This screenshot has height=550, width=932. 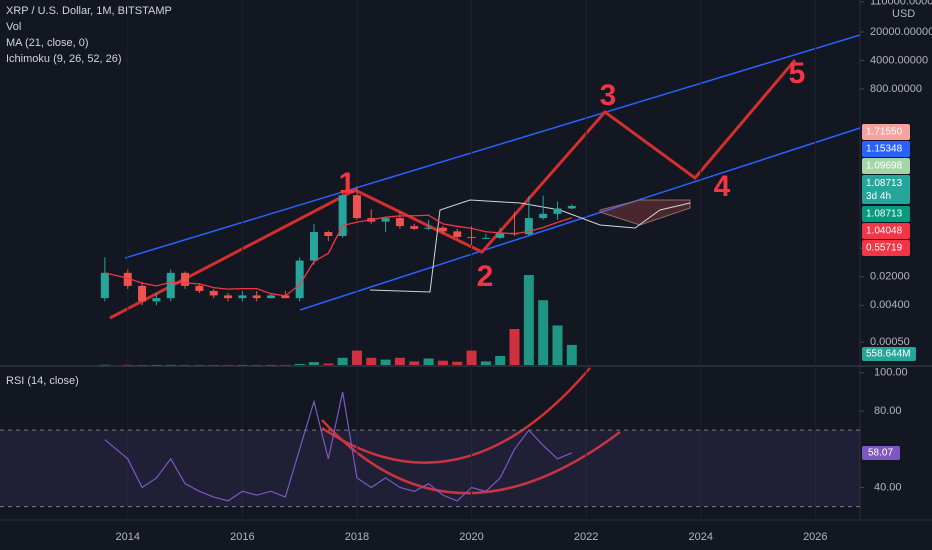 What do you see at coordinates (903, 14) in the screenshot?
I see `currency-label: USD` at bounding box center [903, 14].